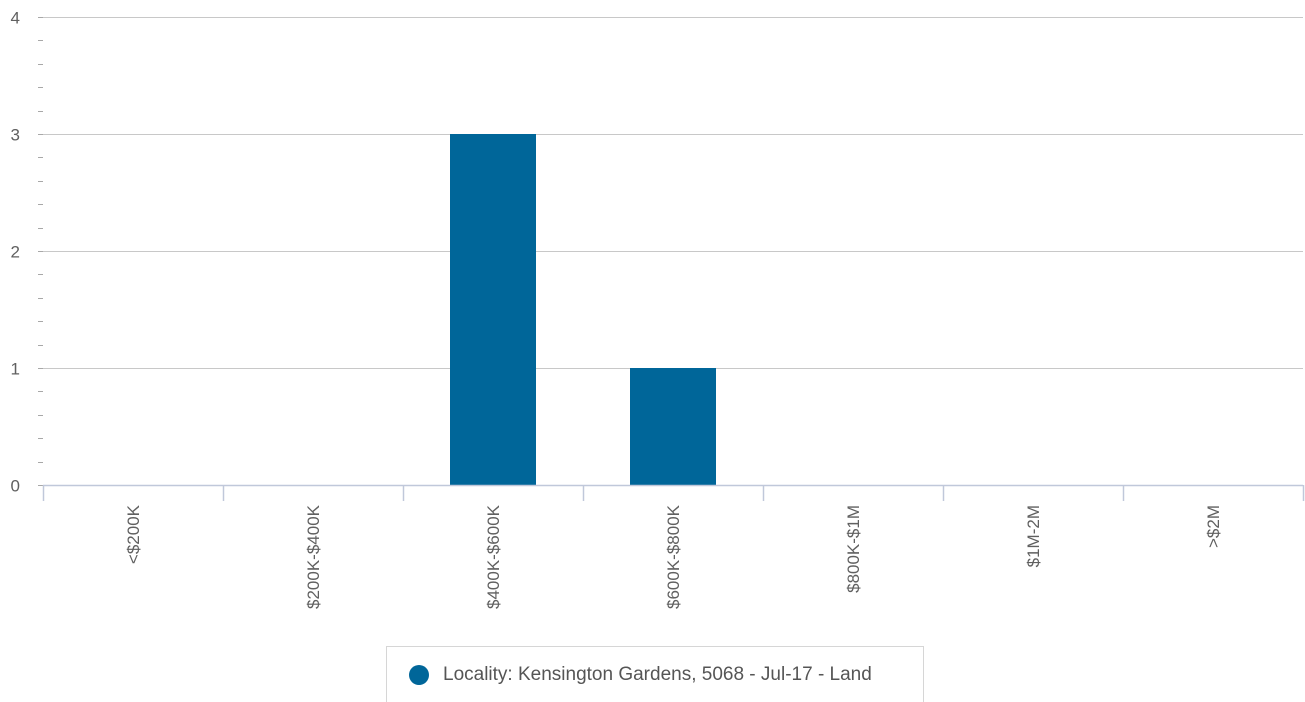 Image resolution: width=1305 pixels, height=702 pixels. What do you see at coordinates (583, 309) in the screenshot?
I see `bars` at bounding box center [583, 309].